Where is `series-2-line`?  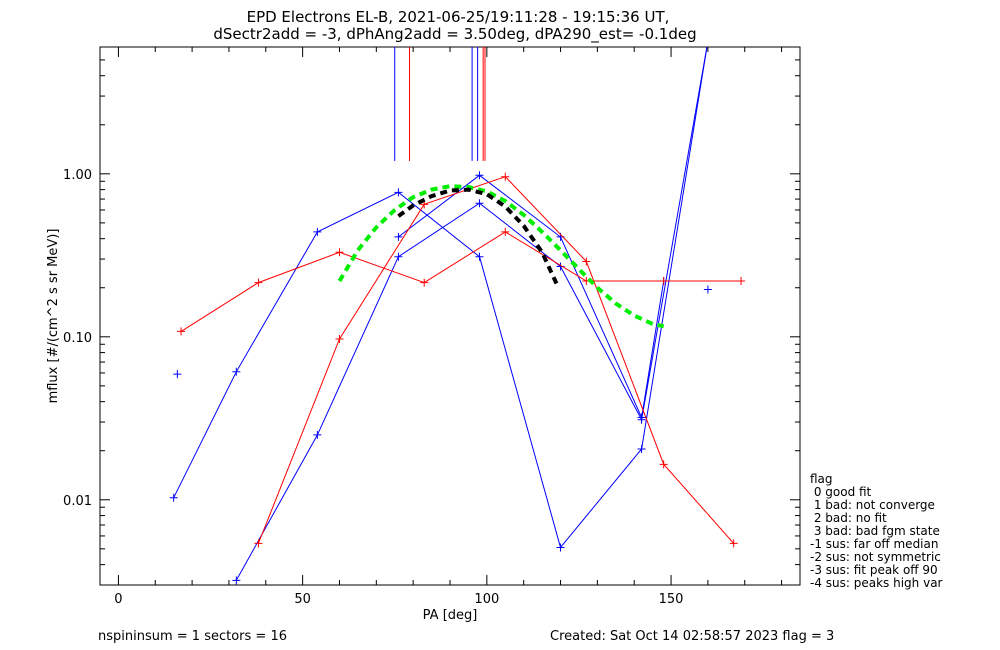
series-2-line is located at coordinates (531, 297).